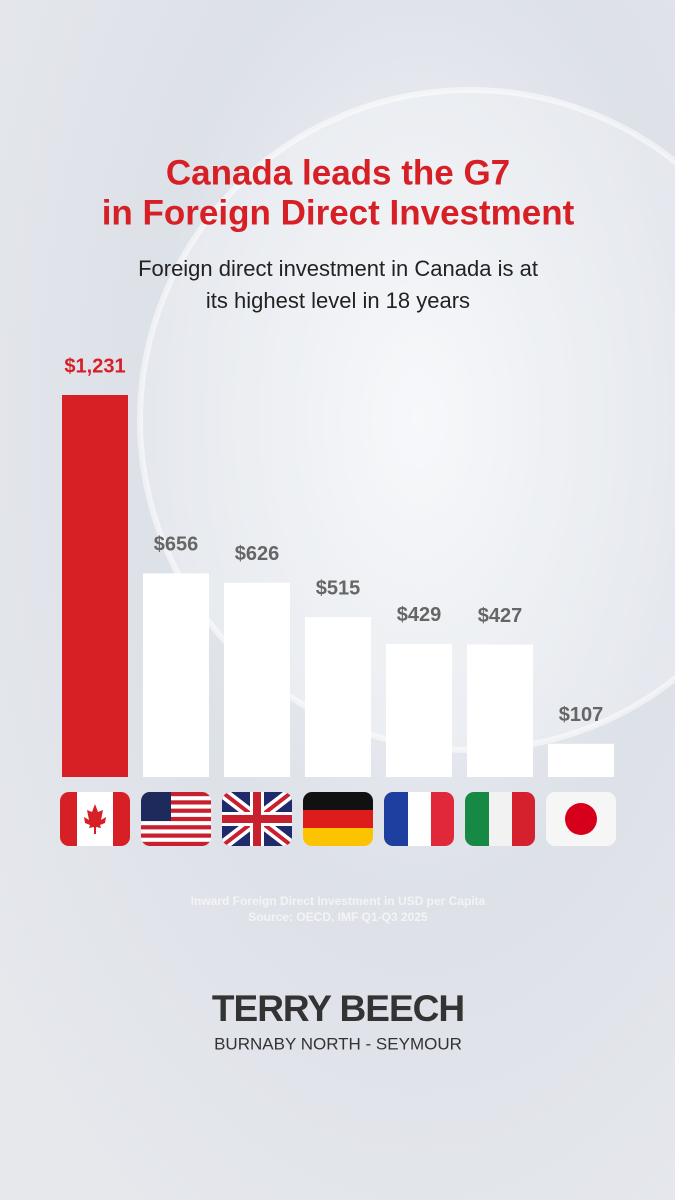  What do you see at coordinates (338, 1043) in the screenshot?
I see `brand-riding: BURNABY NORTH - SEYMOUR` at bounding box center [338, 1043].